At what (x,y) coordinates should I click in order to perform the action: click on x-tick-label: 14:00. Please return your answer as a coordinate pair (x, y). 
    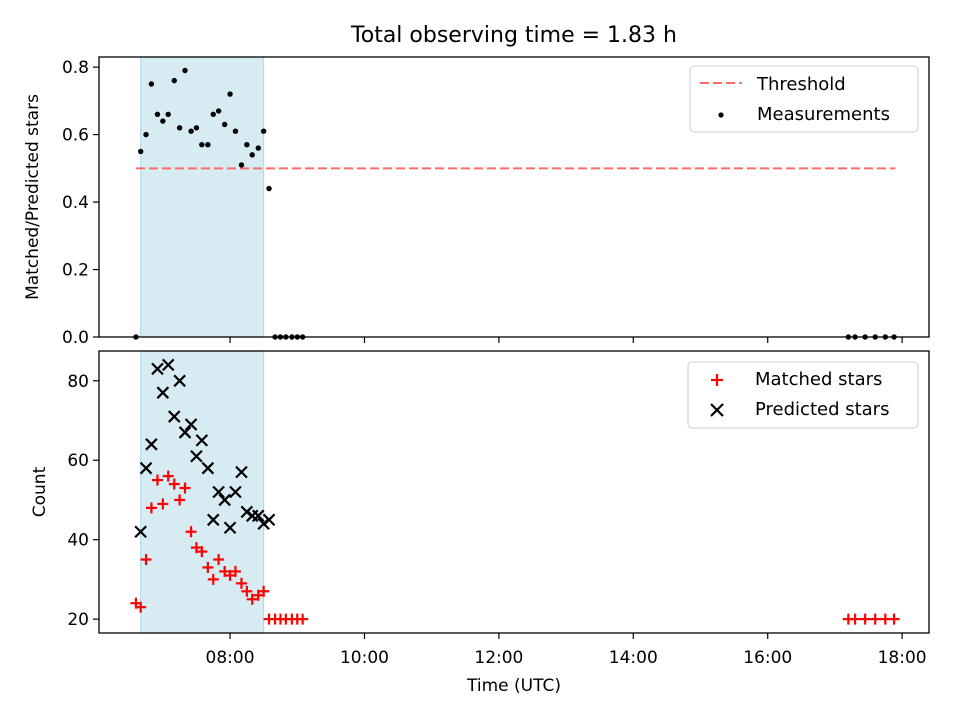
    Looking at the image, I should click on (633, 658).